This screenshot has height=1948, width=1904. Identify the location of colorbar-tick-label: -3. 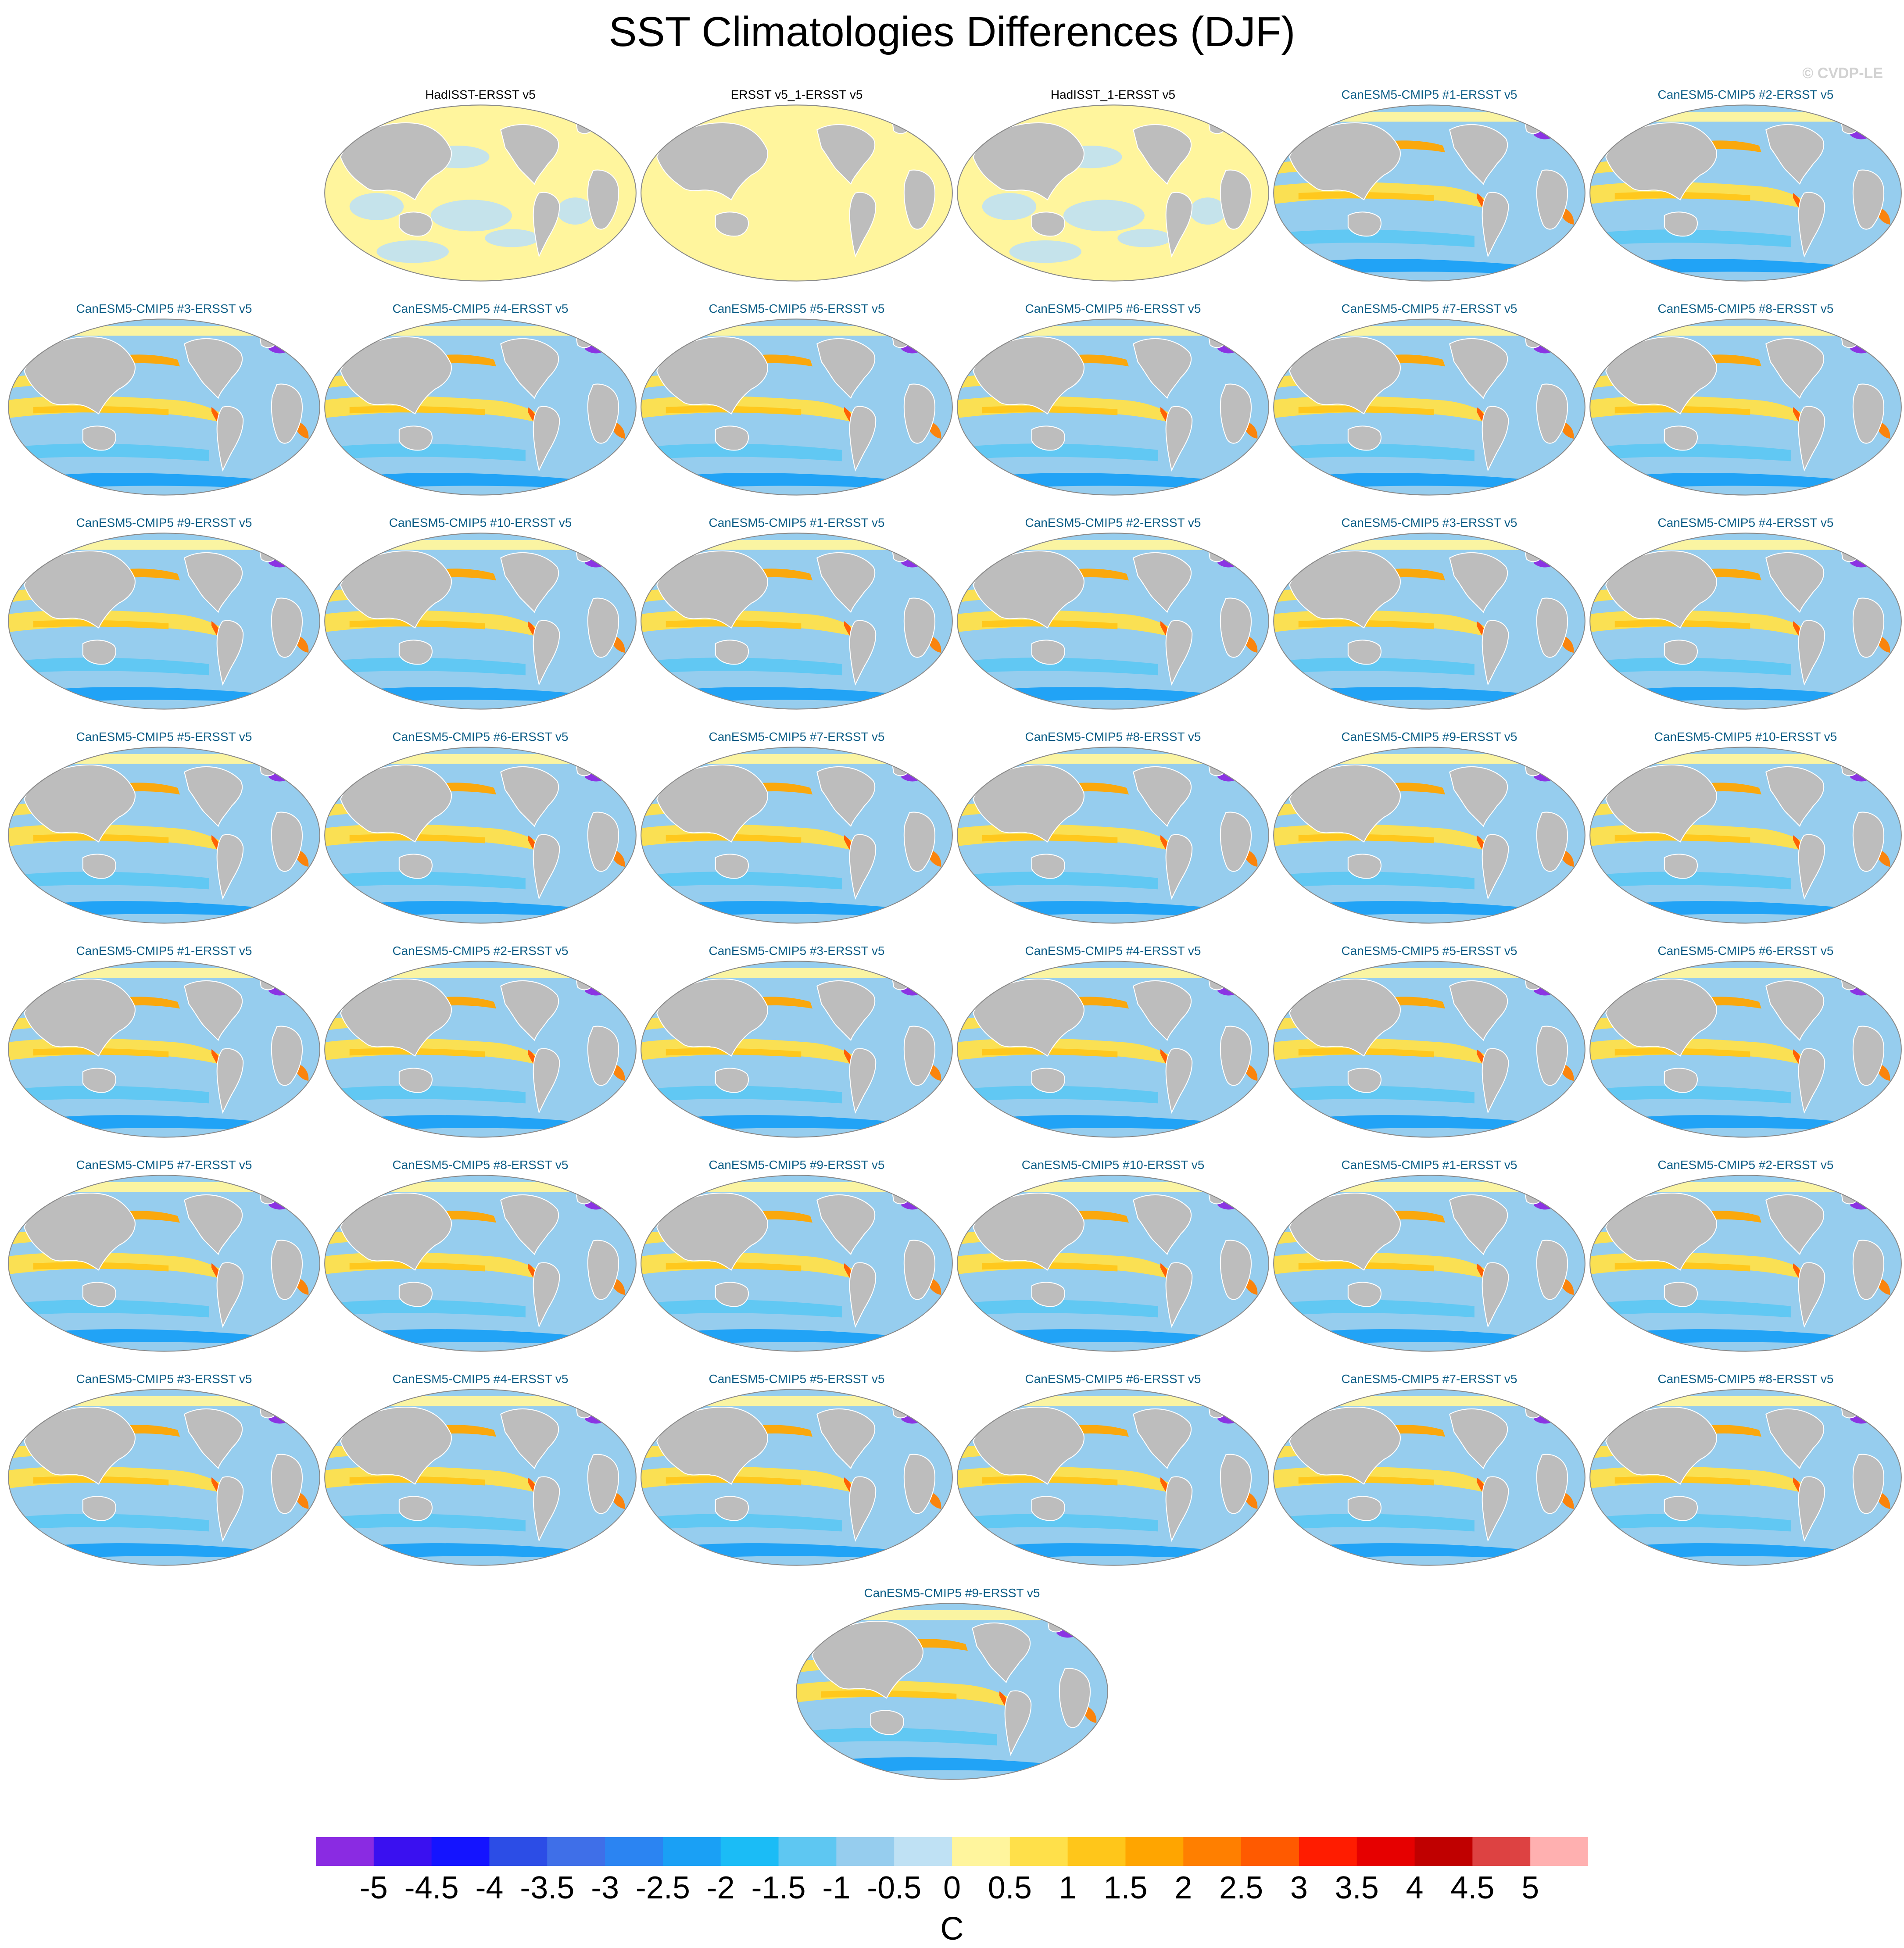
(605, 1888).